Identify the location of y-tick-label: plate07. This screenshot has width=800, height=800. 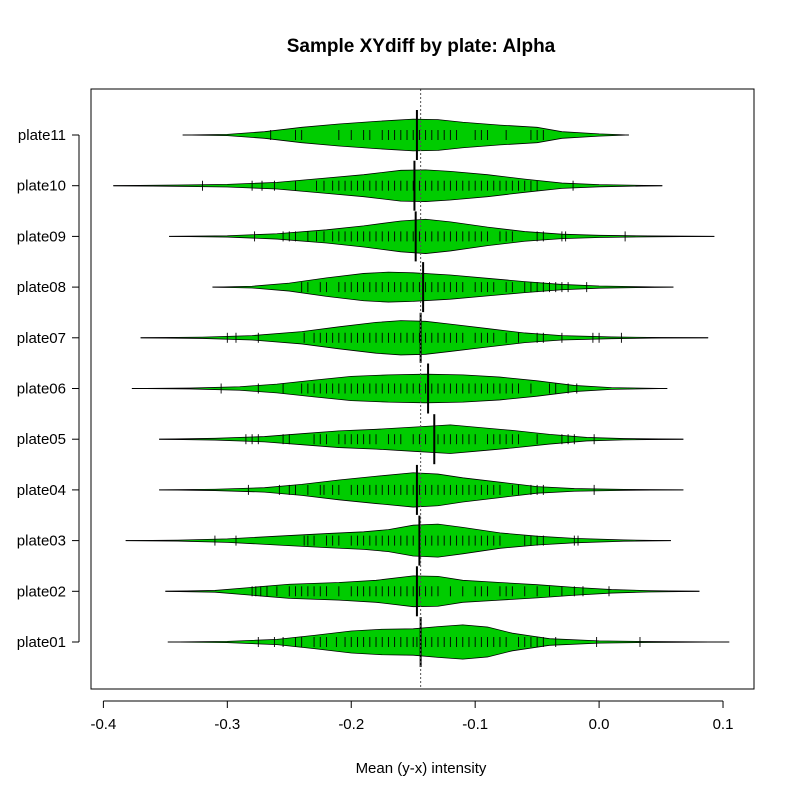
(41, 338).